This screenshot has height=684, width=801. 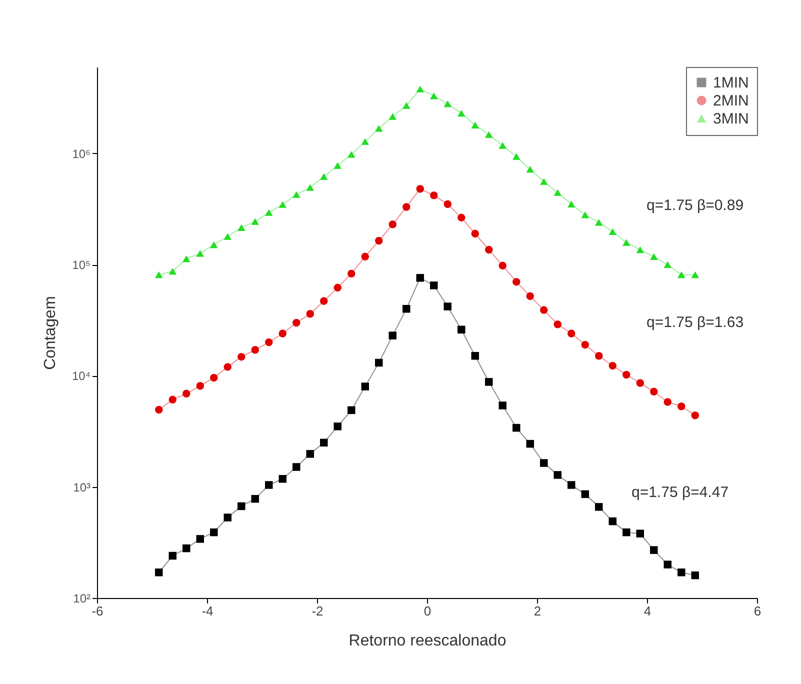 What do you see at coordinates (731, 119) in the screenshot?
I see `legend-label: 3MIN` at bounding box center [731, 119].